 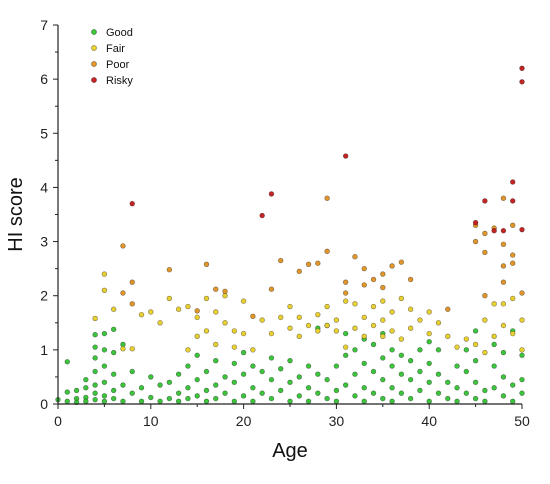 I want to click on x-axis-ticks: 0 10 20 30 40 50, so click(x=292, y=416).